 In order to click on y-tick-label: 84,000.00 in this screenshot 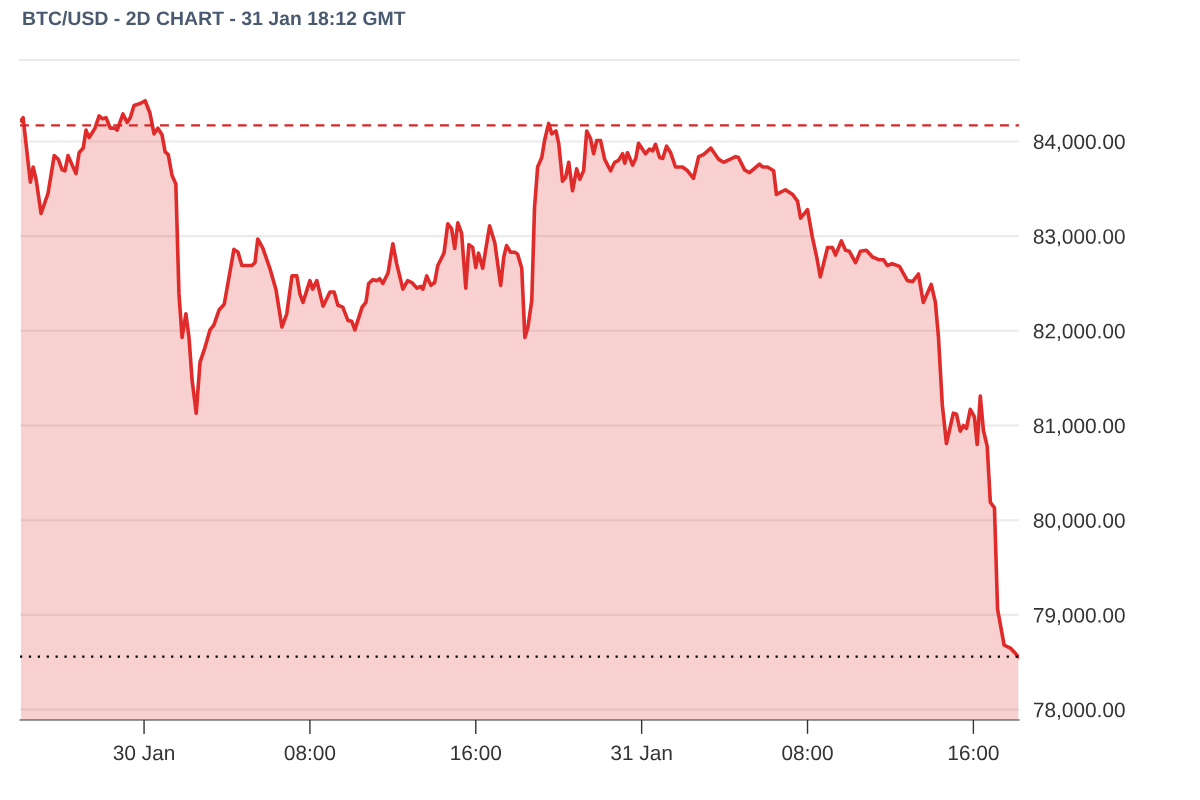, I will do `click(1079, 143)`.